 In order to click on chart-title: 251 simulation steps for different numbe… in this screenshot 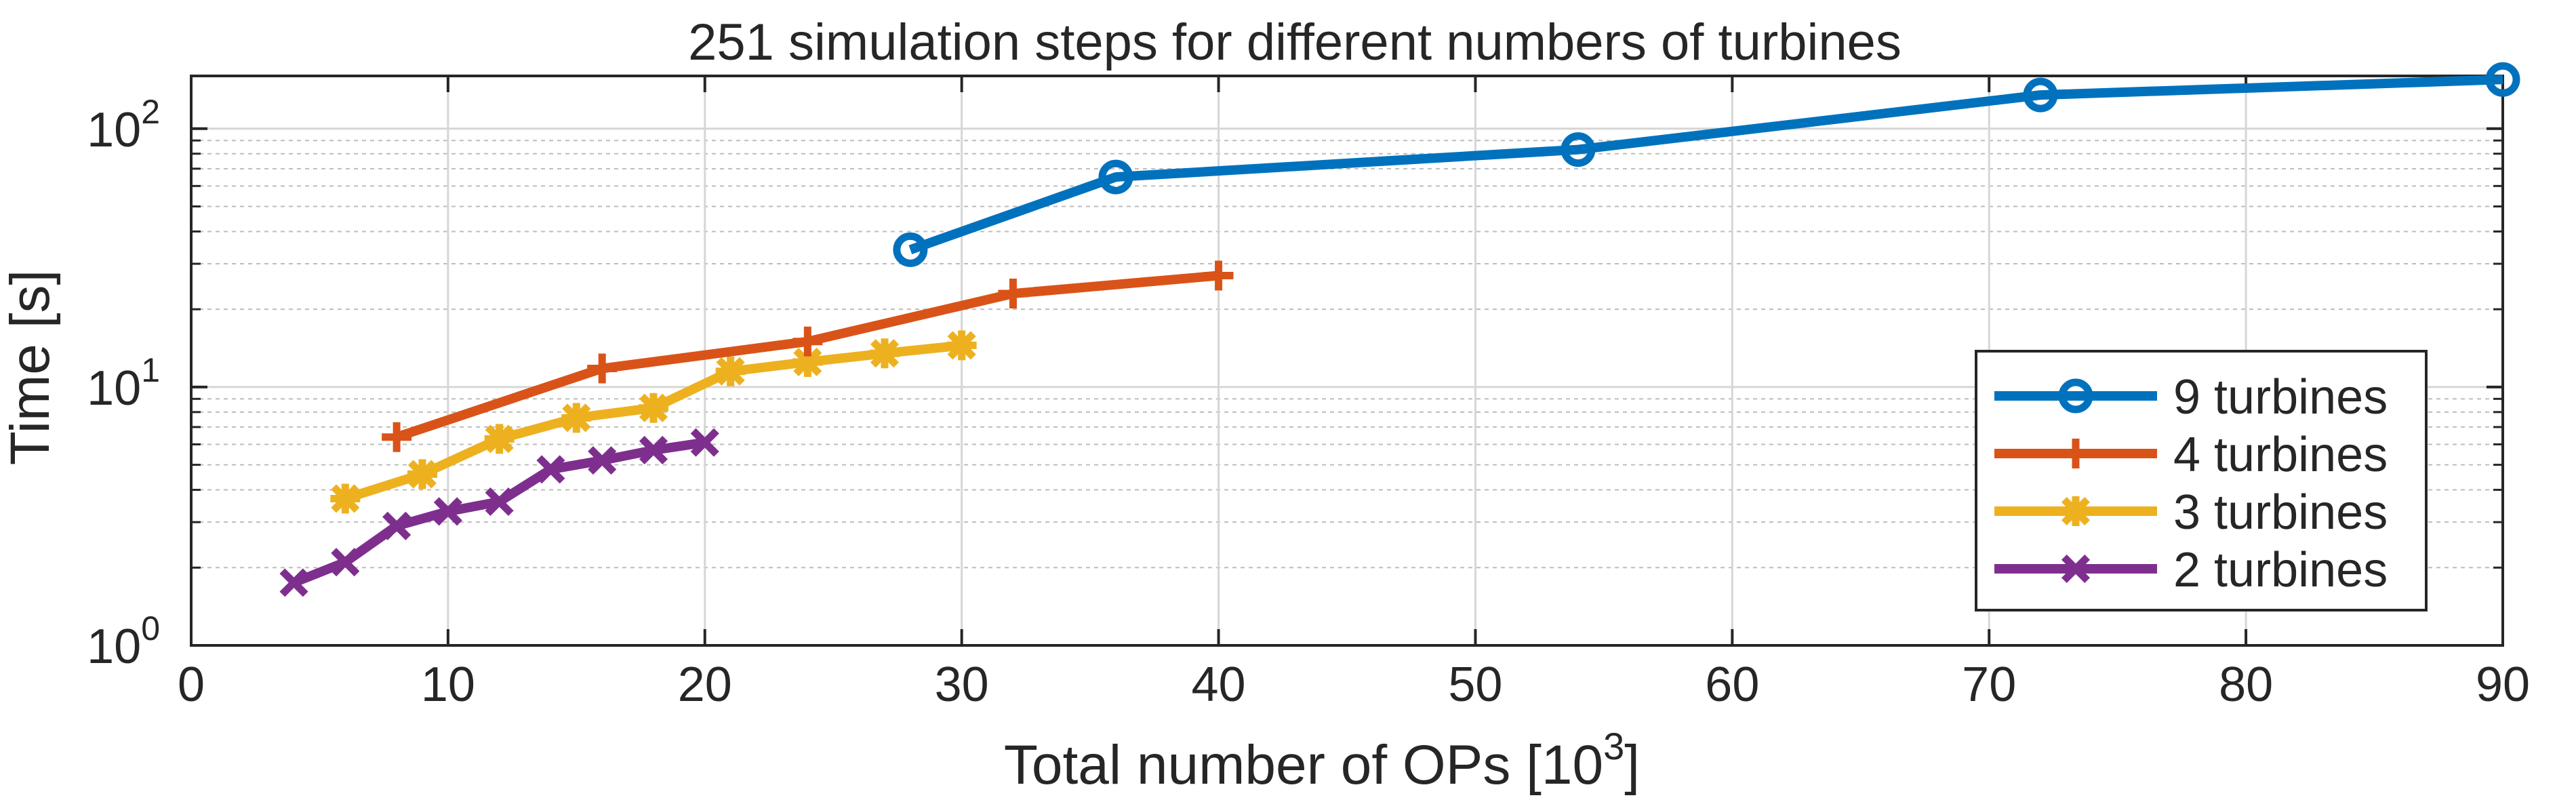, I will do `click(1294, 42)`.